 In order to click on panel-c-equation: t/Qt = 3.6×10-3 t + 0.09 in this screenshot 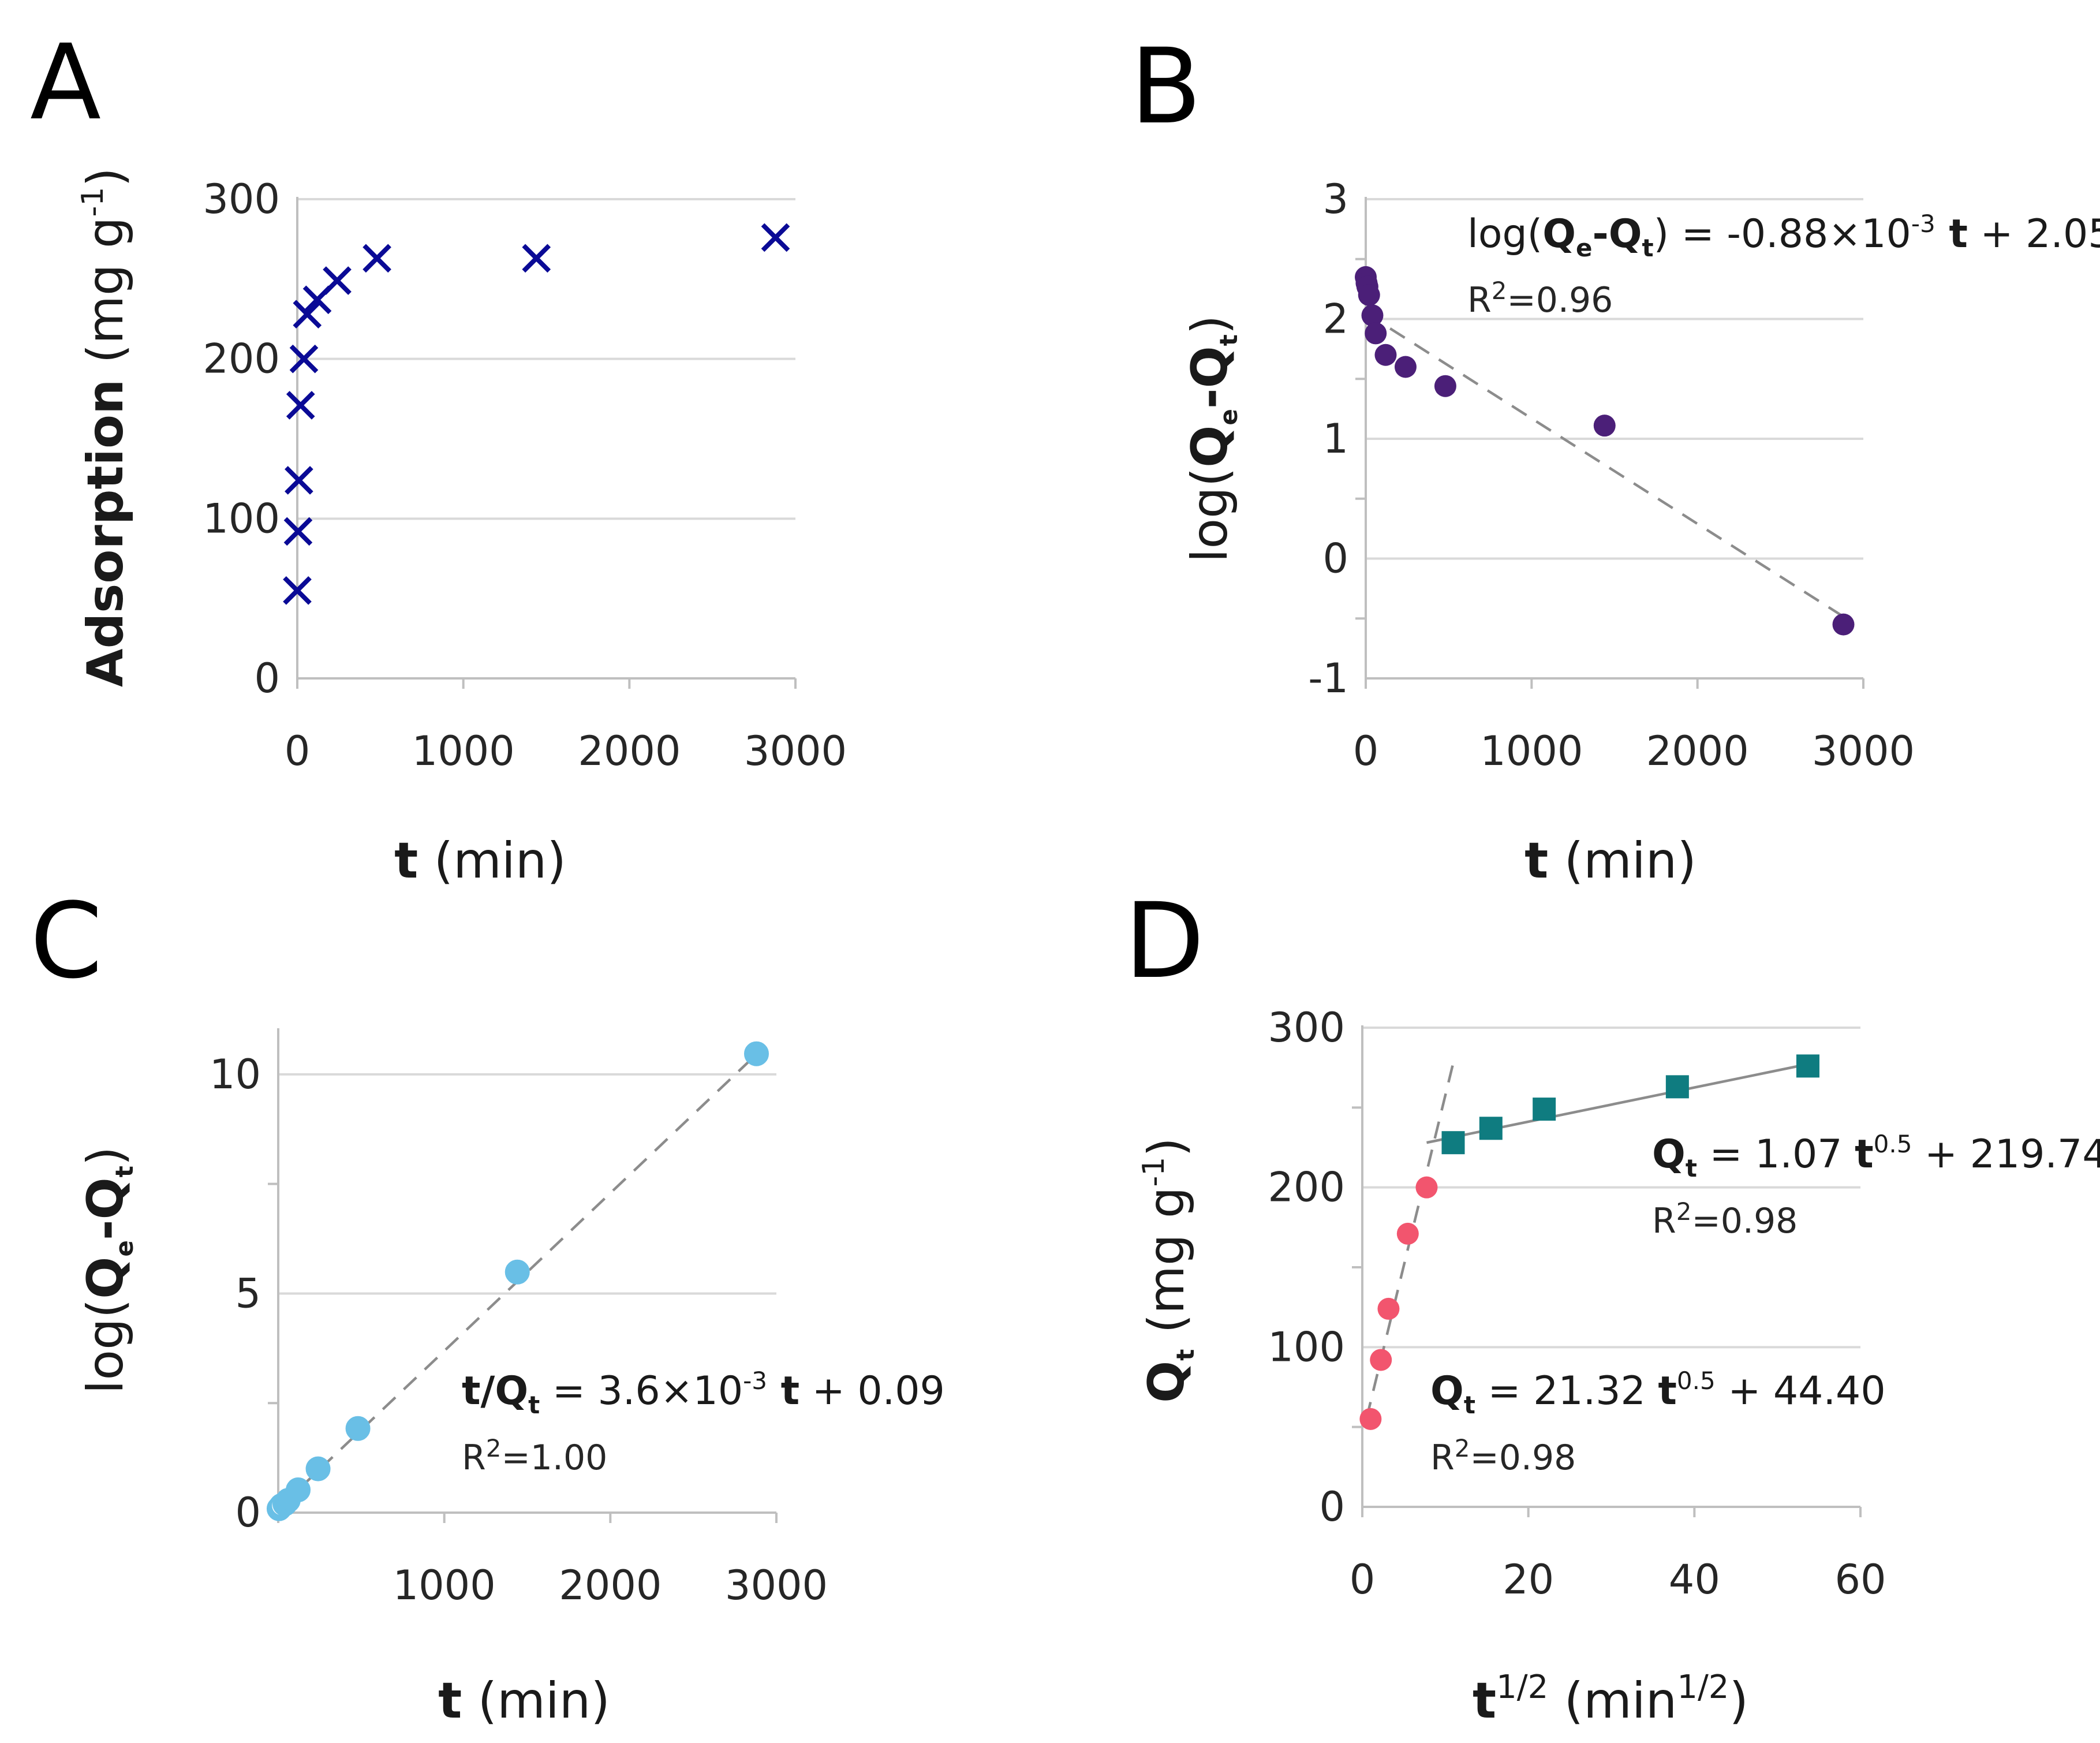, I will do `click(703, 1393)`.